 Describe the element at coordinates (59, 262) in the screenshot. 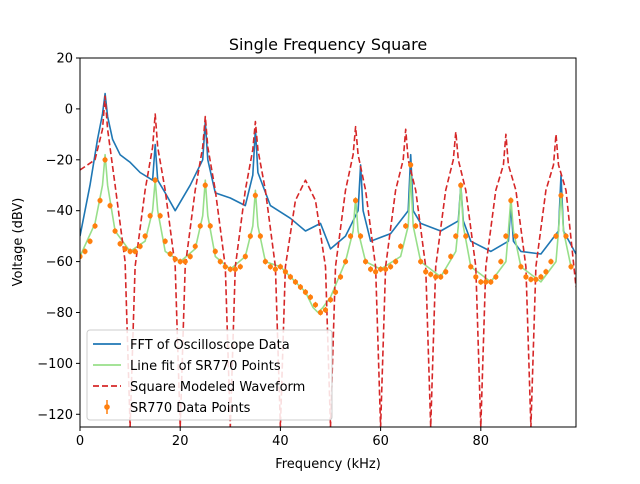

I see `y-tick-label: −60` at that location.